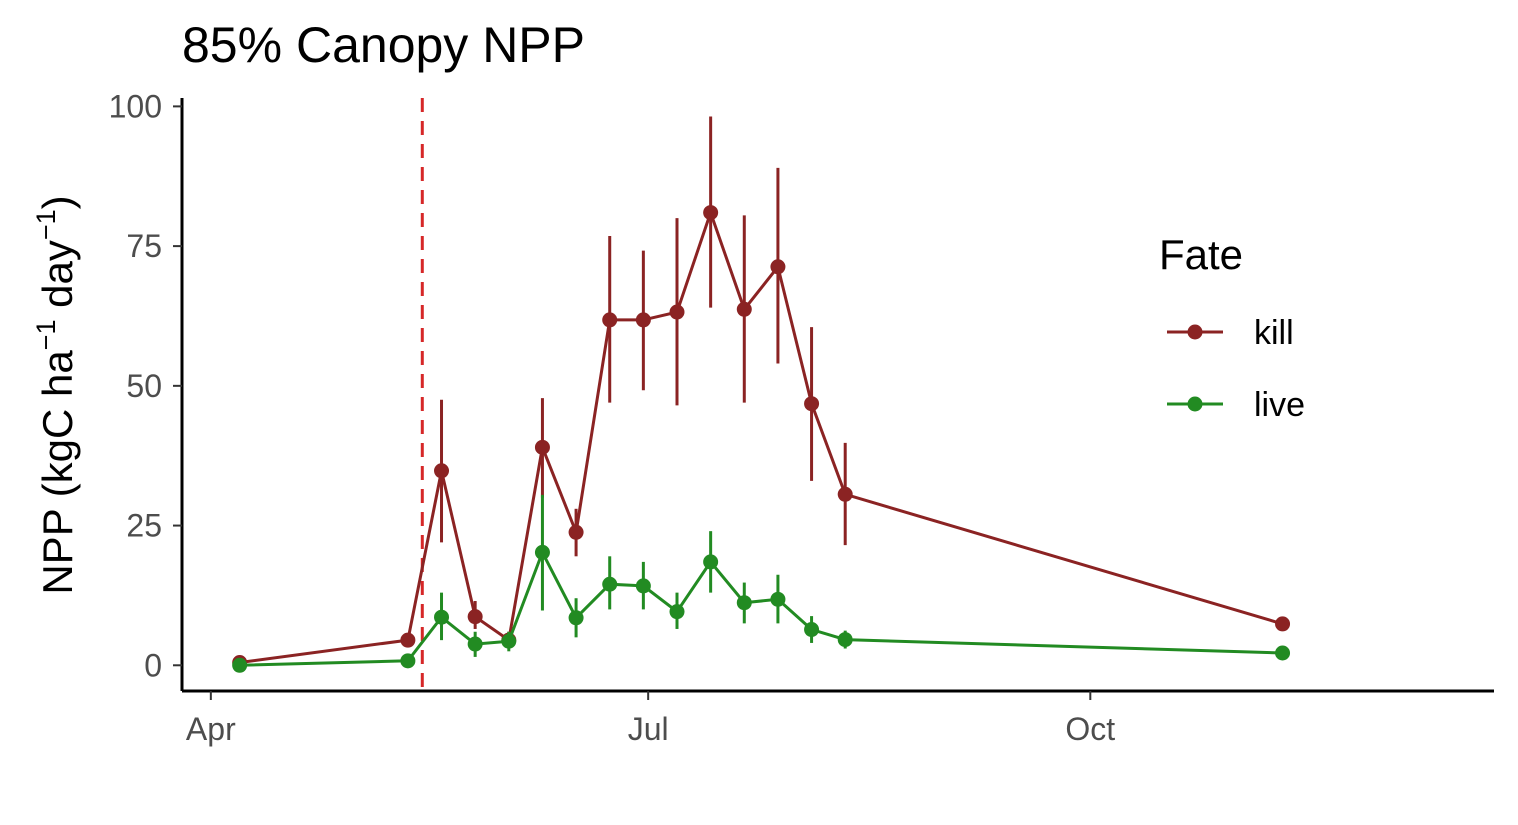  I want to click on y-tick-label: 50, so click(144, 386).